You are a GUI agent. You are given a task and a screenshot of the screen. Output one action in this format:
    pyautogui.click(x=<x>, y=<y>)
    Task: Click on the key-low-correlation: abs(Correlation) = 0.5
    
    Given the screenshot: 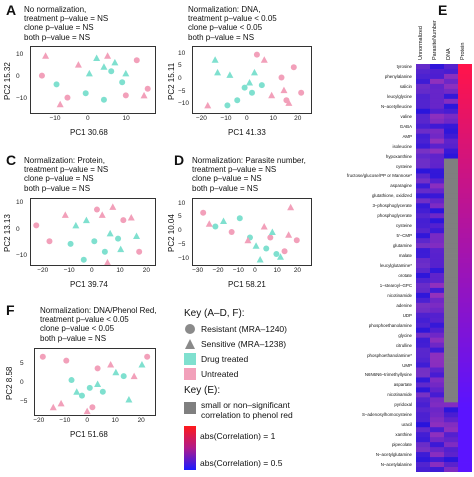 What is the action you would take?
    pyautogui.click(x=241, y=463)
    